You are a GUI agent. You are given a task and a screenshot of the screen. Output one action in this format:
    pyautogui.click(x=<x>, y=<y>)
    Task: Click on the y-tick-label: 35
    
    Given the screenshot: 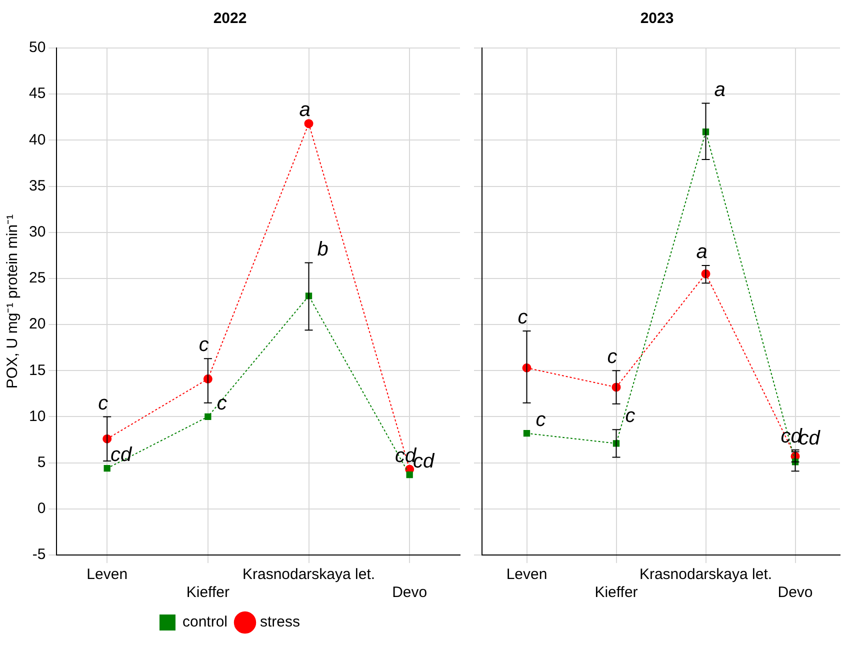 What is the action you would take?
    pyautogui.click(x=37, y=185)
    